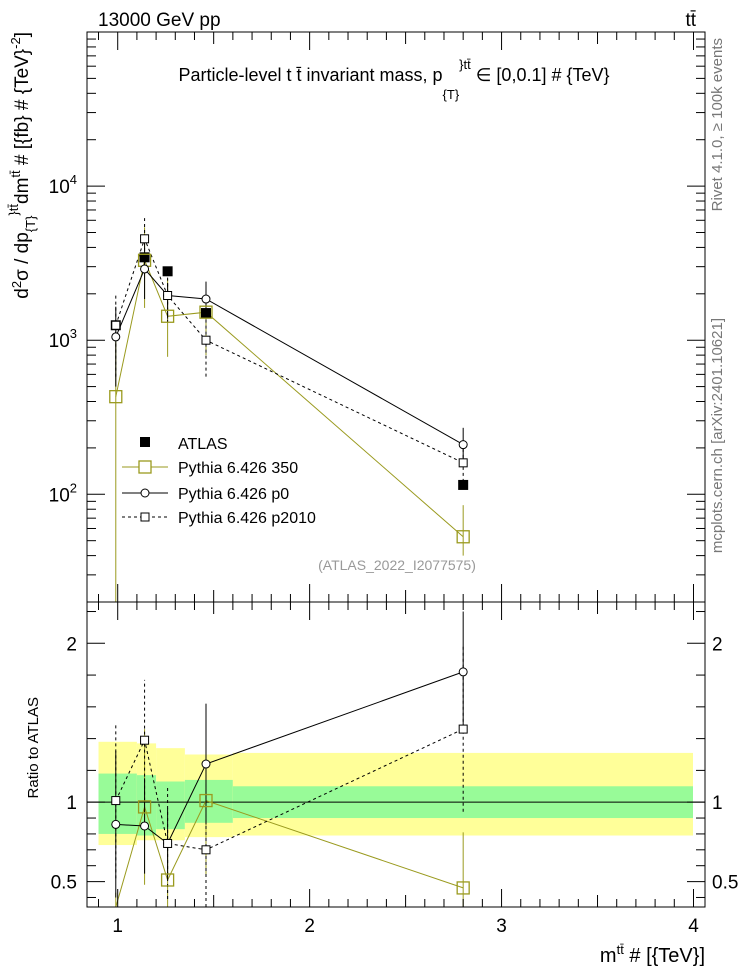 Image resolution: width=746 pixels, height=972 pixels. Describe the element at coordinates (15, 174) in the screenshot. I see `ylabel-sup-tt2: tt̄` at that location.